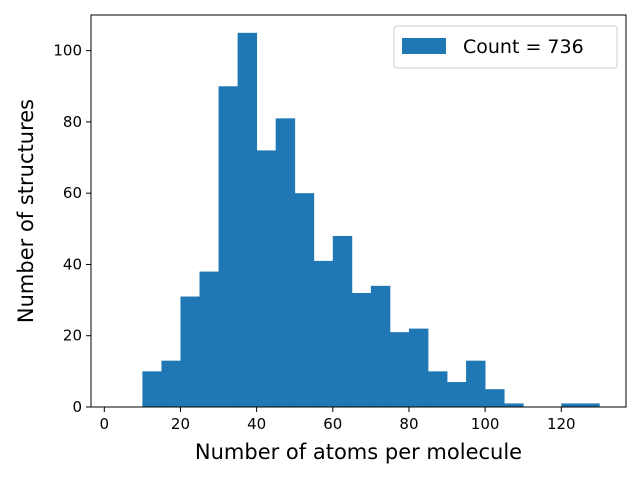  Describe the element at coordinates (72, 336) in the screenshot. I see `y-tick-label: 20` at that location.